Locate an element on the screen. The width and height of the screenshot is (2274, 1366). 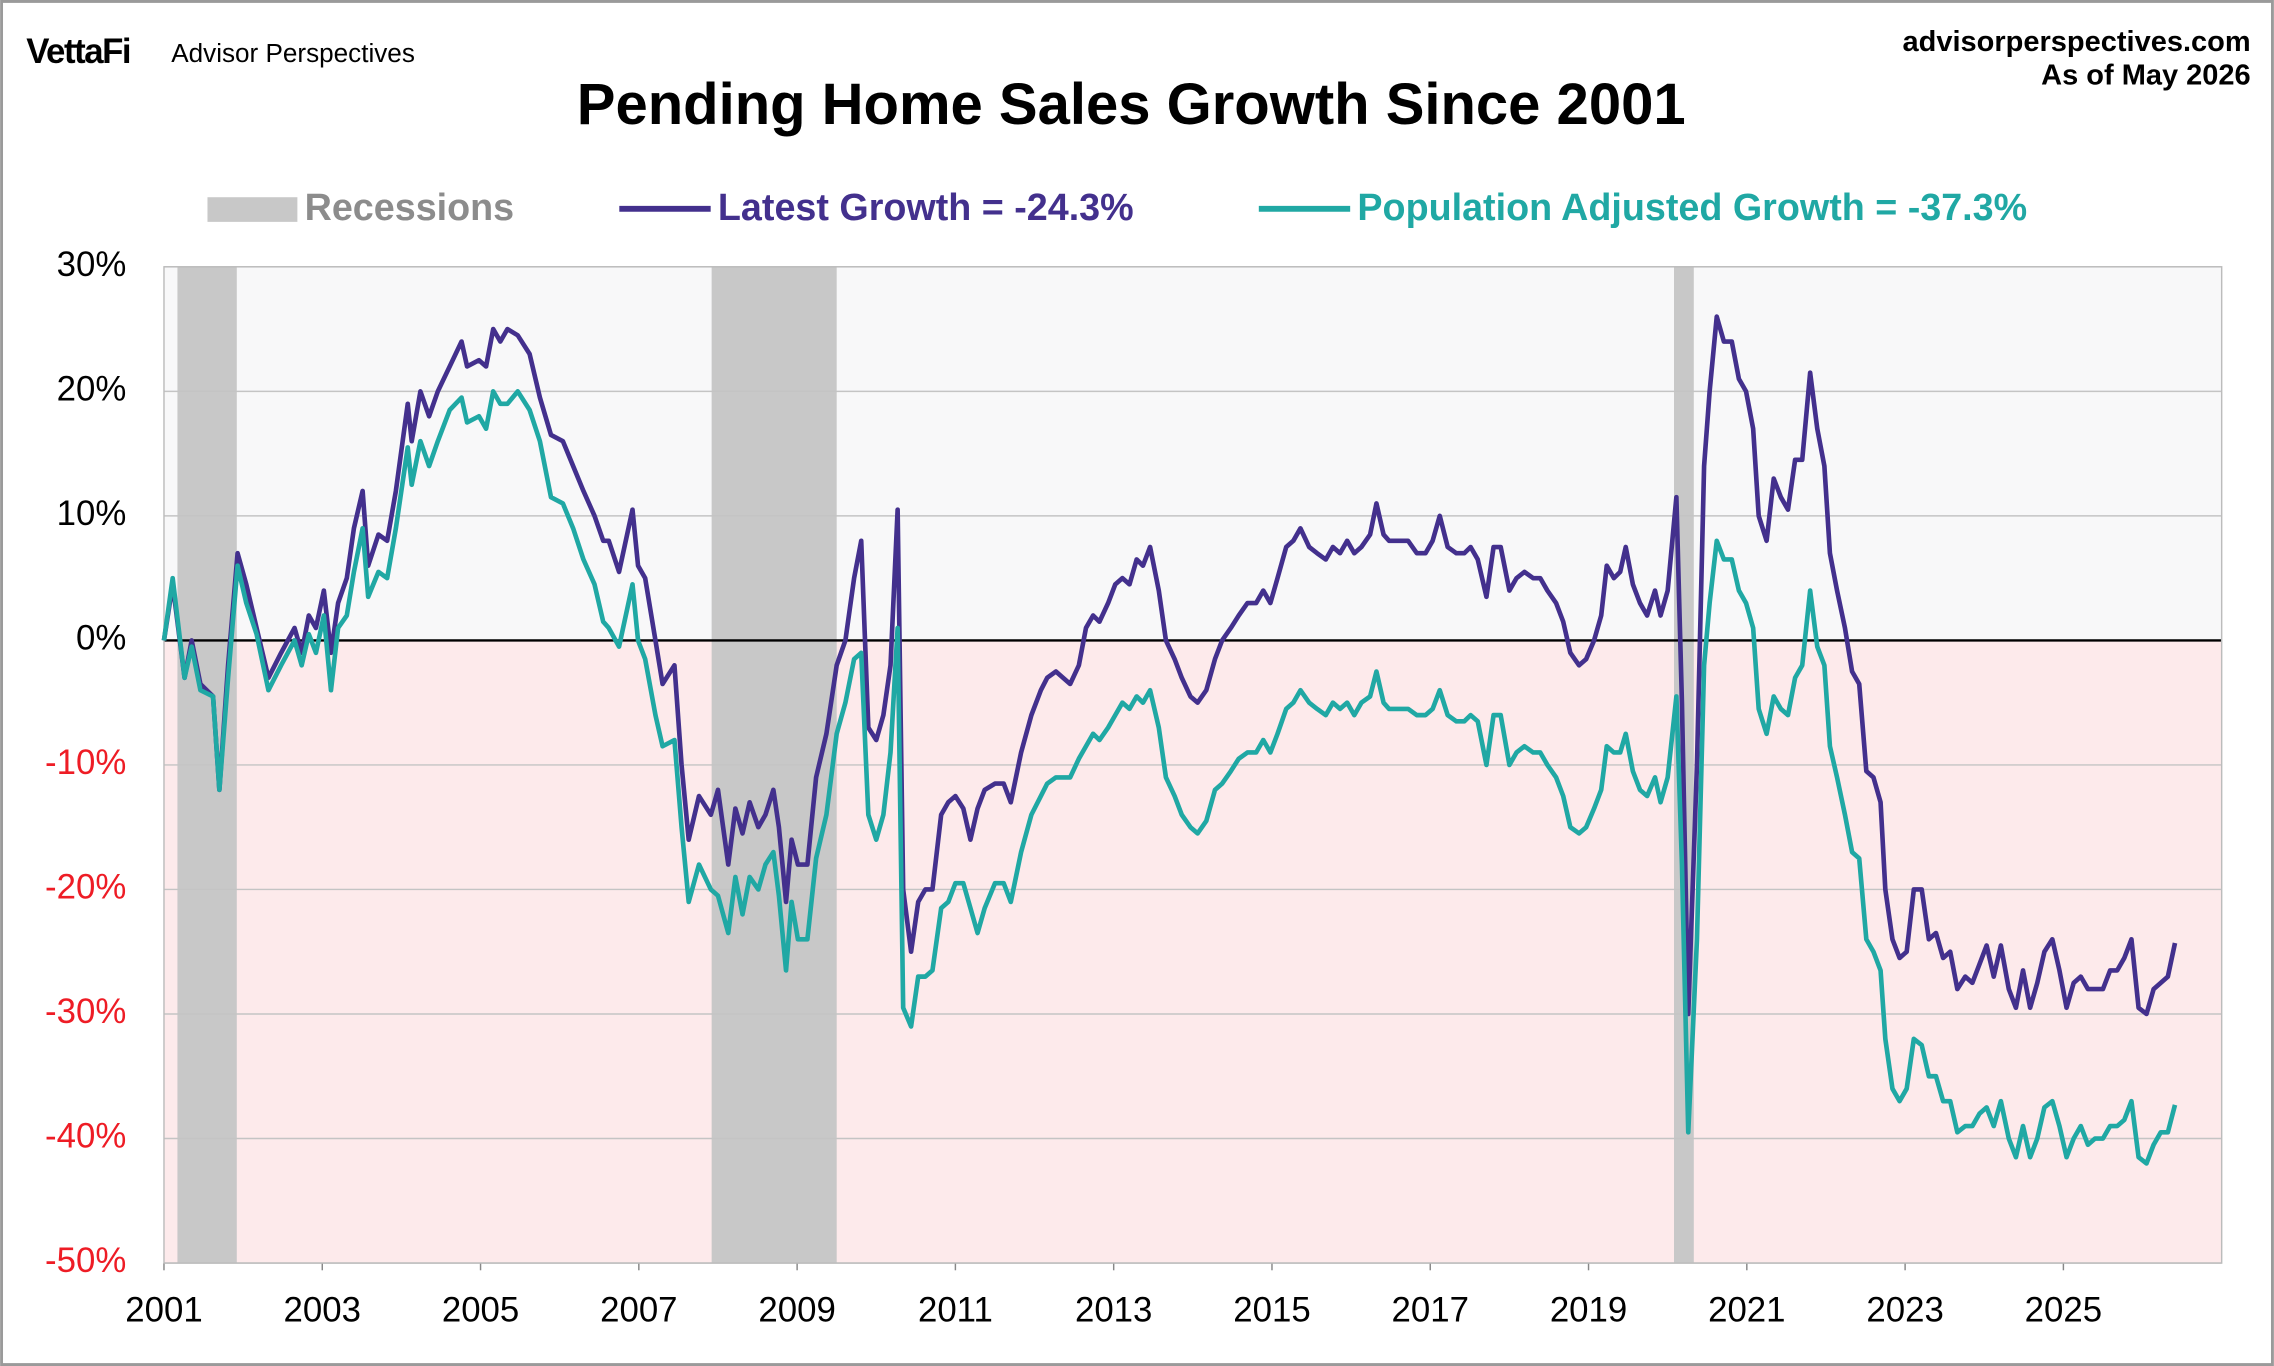
y-tick-label: 0% is located at coordinates (101, 638).